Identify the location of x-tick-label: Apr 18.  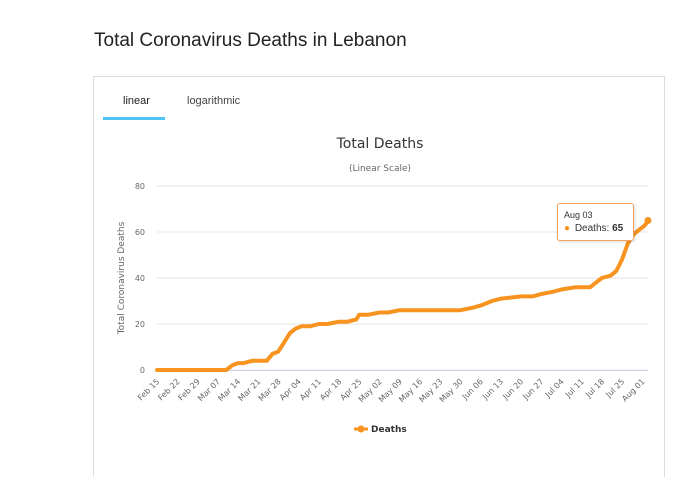
(330, 389).